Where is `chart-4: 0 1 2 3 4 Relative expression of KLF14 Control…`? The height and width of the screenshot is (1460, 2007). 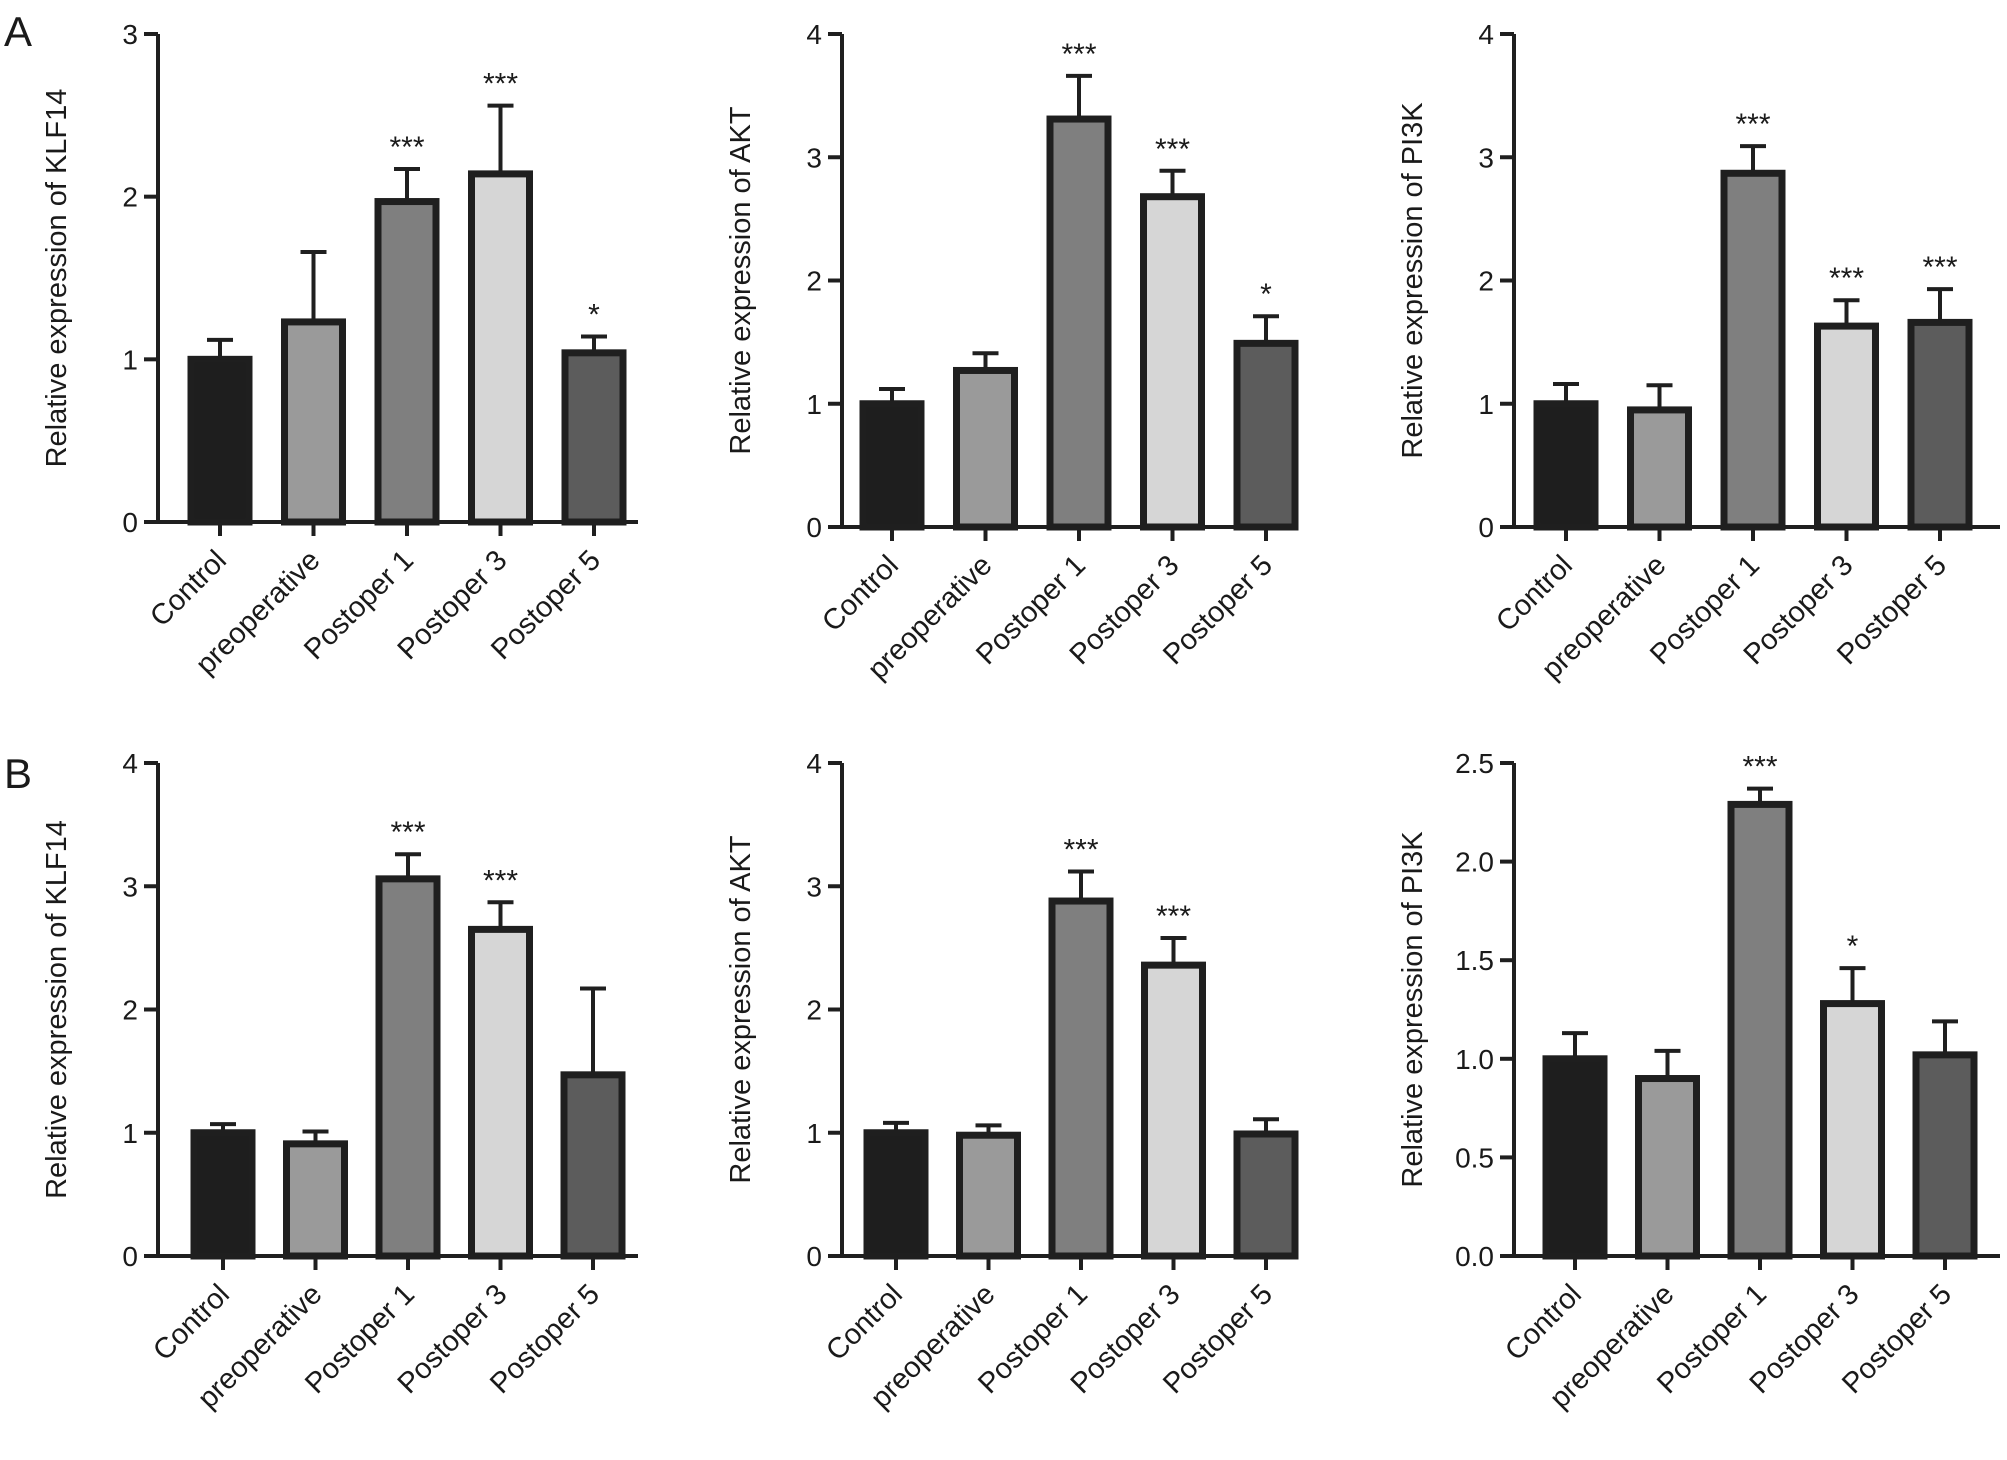 chart-4: 0 1 2 3 4 Relative expression of KLF14 Control… is located at coordinates (339, 1081).